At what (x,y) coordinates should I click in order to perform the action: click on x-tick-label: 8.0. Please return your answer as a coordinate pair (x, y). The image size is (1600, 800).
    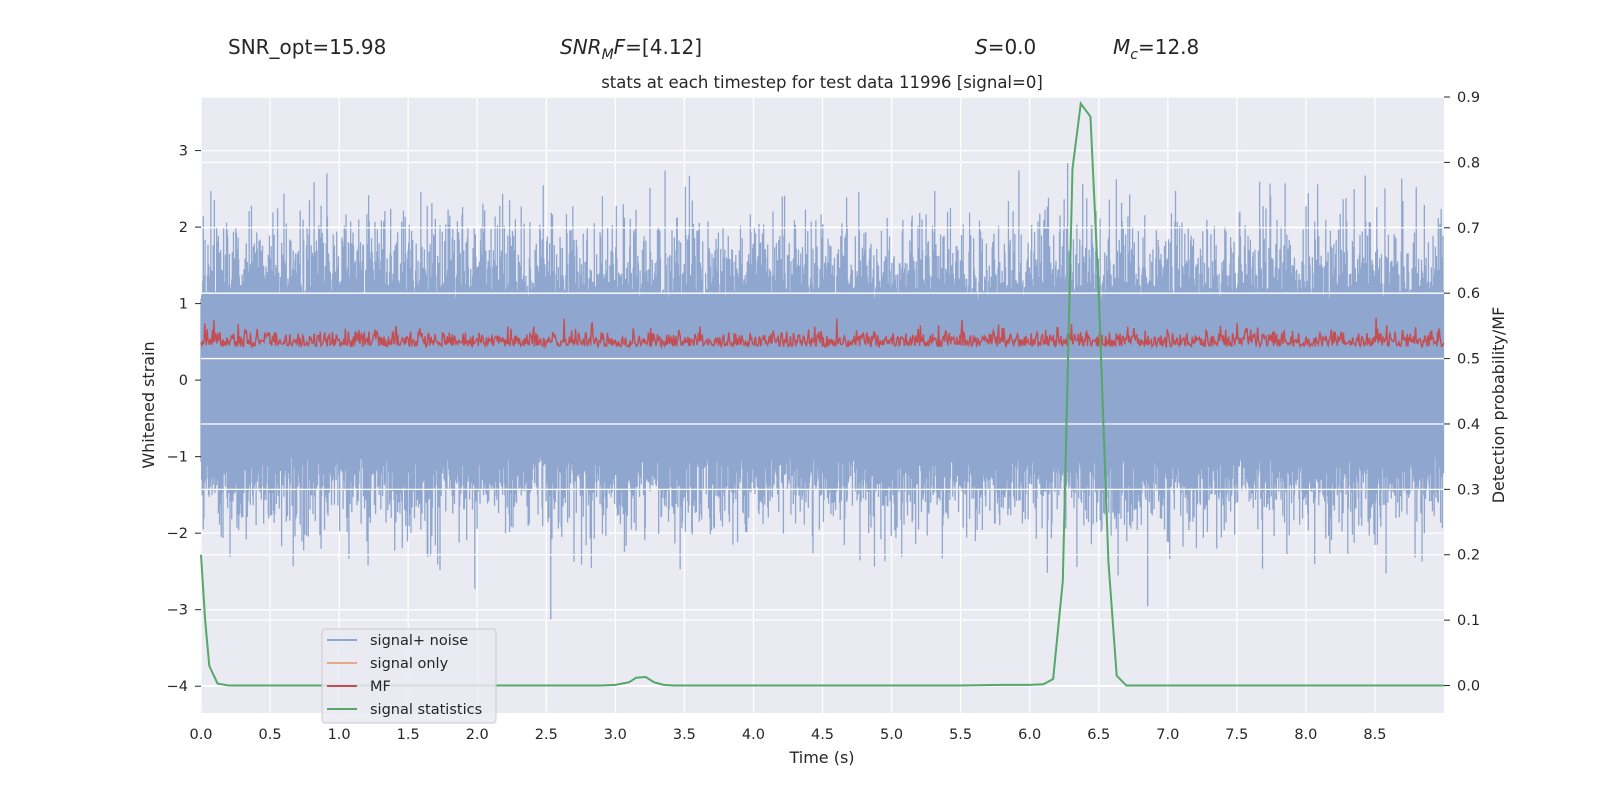
    Looking at the image, I should click on (1305, 735).